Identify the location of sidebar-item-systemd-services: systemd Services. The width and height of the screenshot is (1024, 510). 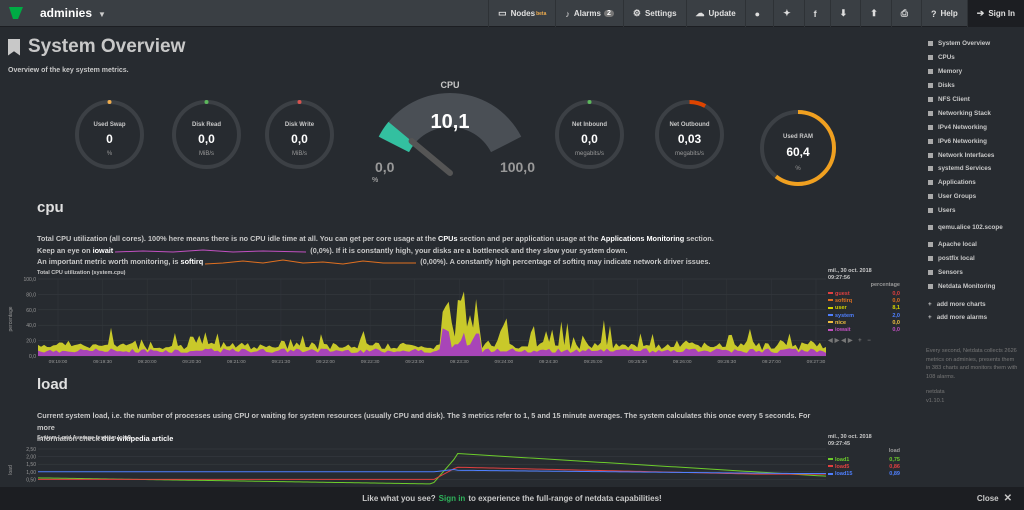
(976, 169).